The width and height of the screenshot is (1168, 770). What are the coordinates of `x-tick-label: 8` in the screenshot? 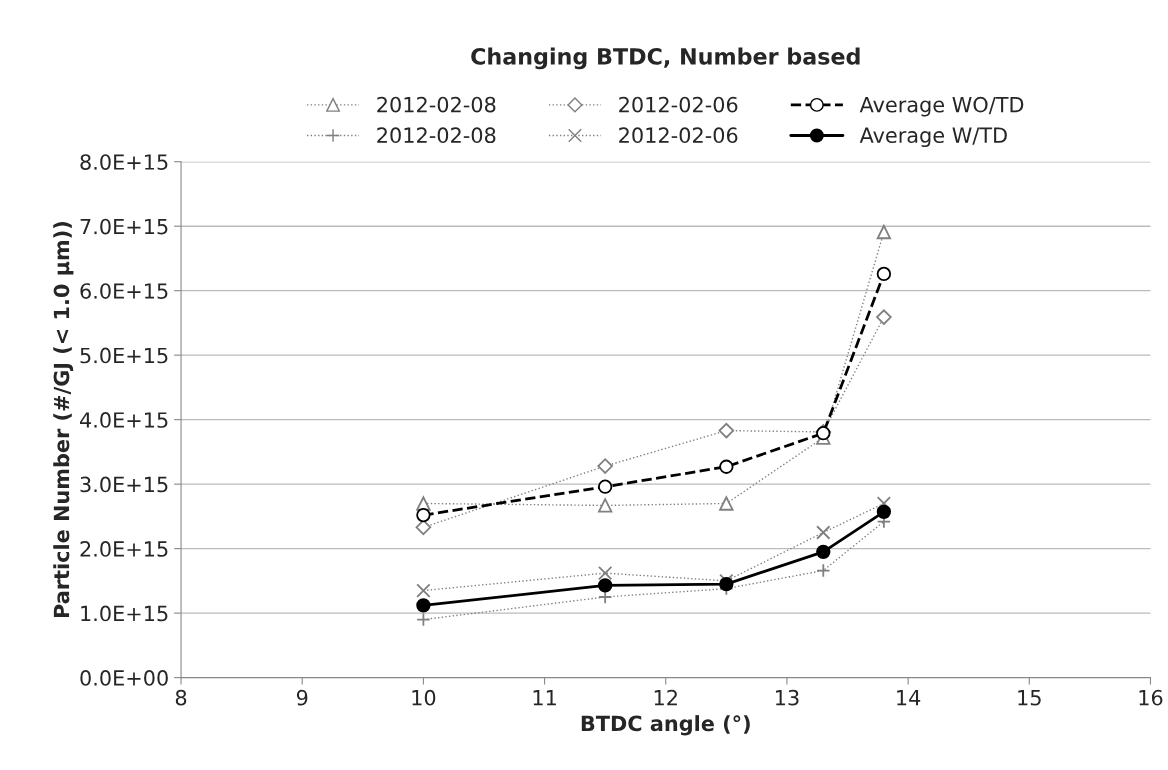 It's located at (181, 697).